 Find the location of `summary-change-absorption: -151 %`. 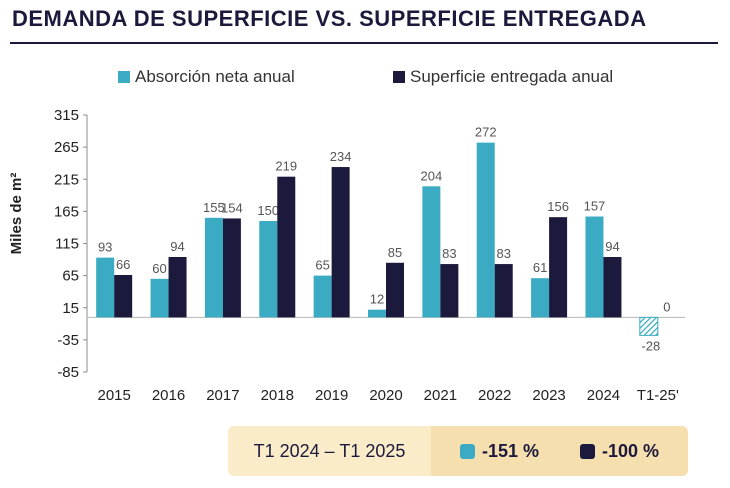

summary-change-absorption: -151 % is located at coordinates (499, 451).